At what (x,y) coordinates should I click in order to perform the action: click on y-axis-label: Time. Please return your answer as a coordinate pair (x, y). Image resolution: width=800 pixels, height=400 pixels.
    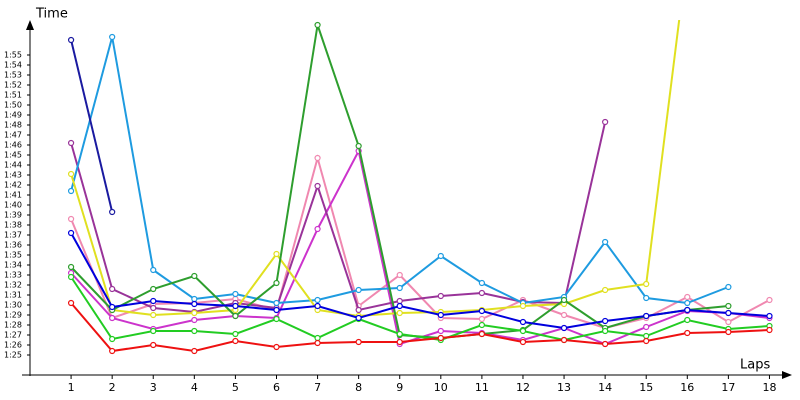
    Looking at the image, I should click on (51, 14).